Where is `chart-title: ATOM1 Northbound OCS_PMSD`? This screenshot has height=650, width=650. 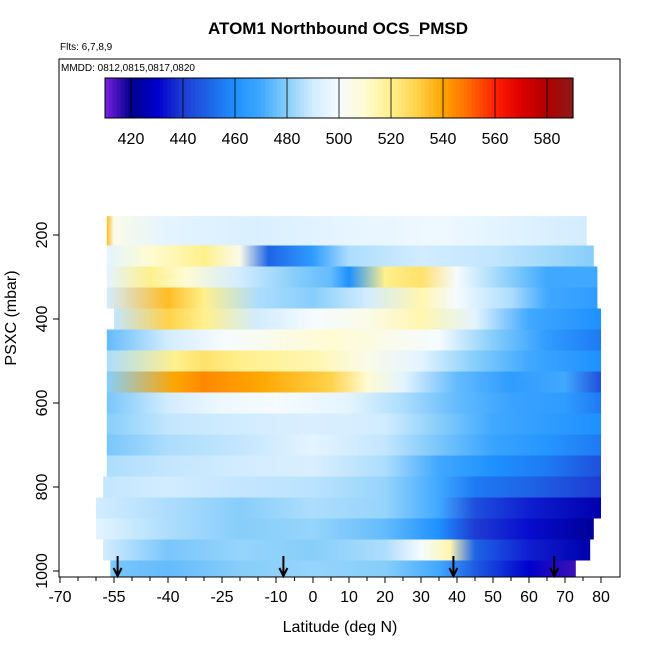
chart-title: ATOM1 Northbound OCS_PMSD is located at coordinates (338, 28).